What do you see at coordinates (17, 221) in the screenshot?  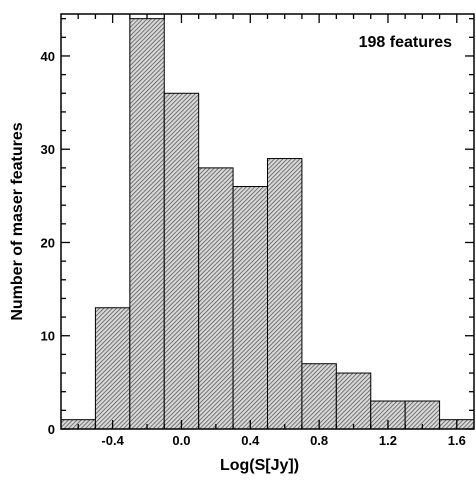 I see `y-axis-title: Number of maser features` at bounding box center [17, 221].